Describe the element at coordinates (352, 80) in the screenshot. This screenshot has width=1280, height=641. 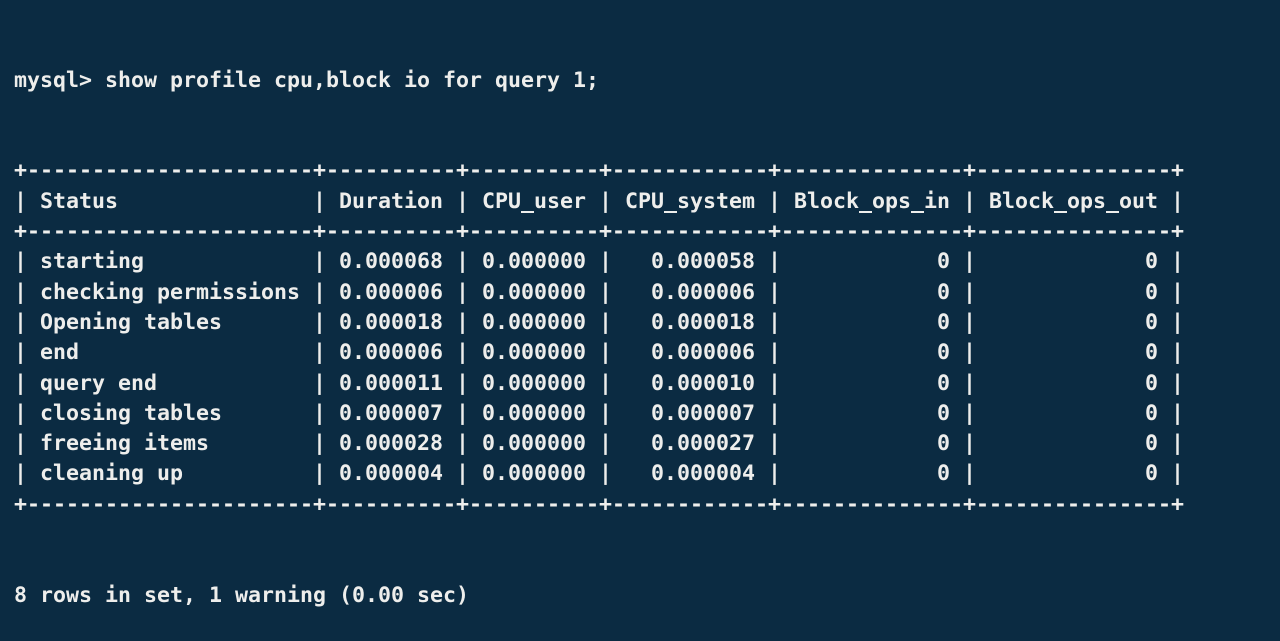
I see `command-text: show profile cpu,block io for query 1;` at that location.